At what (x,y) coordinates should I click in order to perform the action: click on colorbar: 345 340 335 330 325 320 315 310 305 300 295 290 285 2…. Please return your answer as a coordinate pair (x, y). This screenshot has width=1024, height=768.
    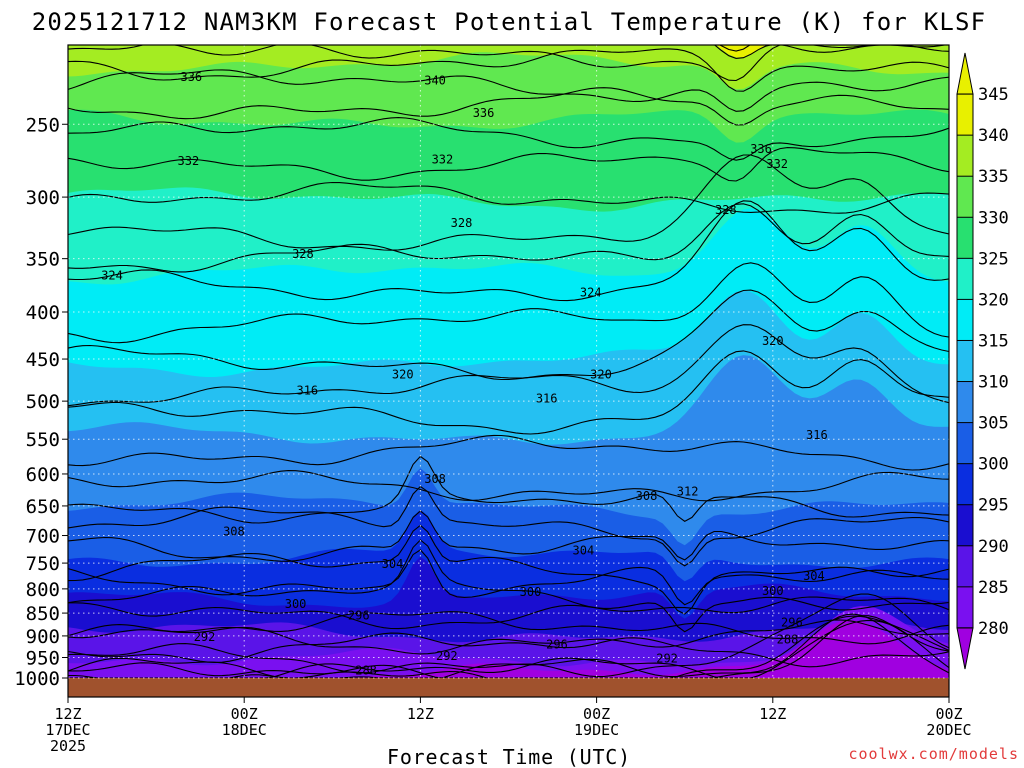
    Looking at the image, I should click on (982, 361).